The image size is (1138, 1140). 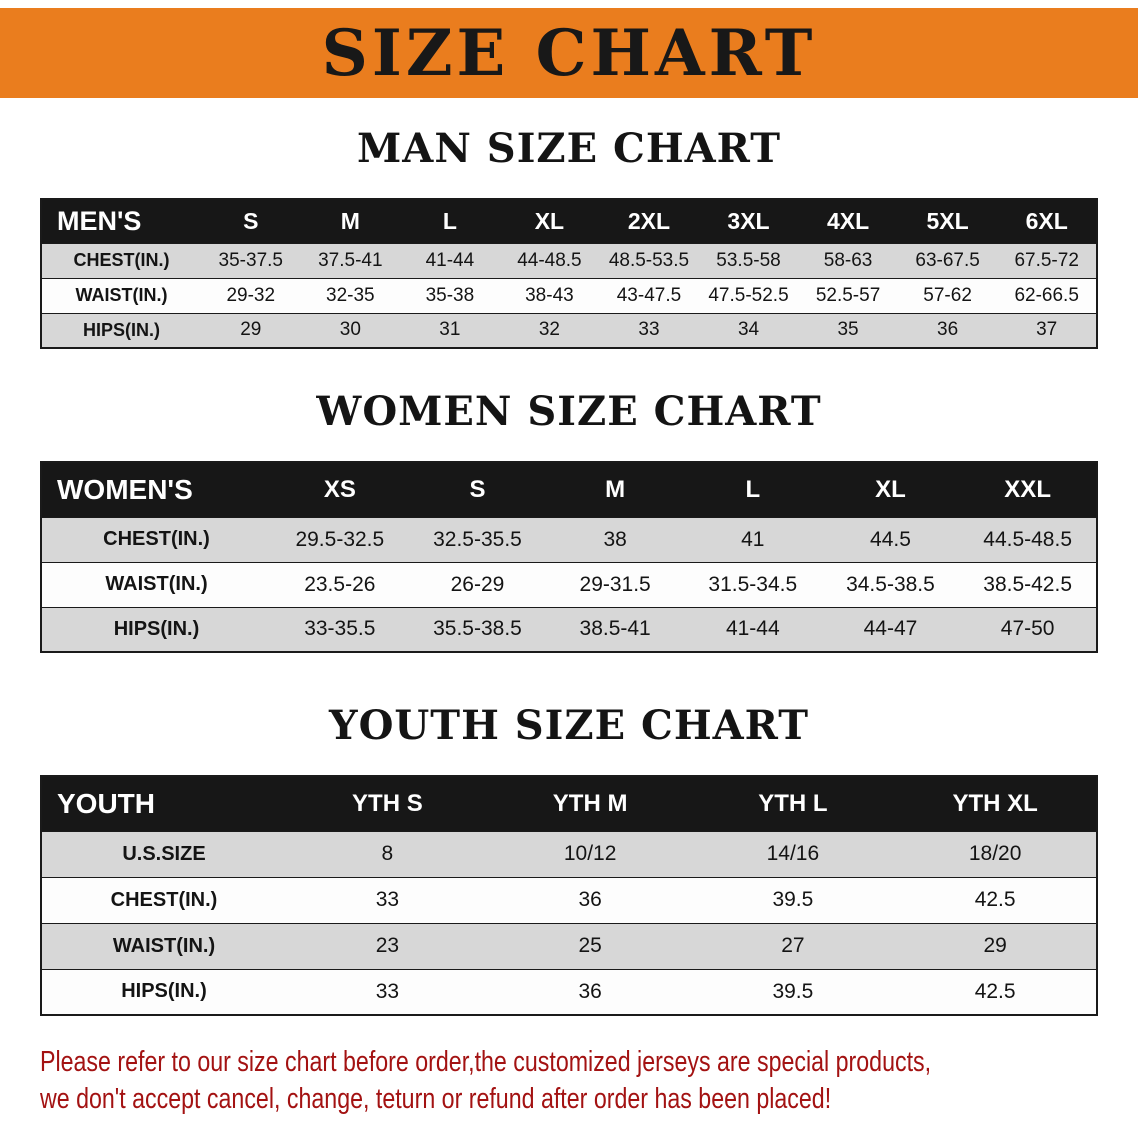 I want to click on table-row: HIPS(IN.) 29 30 31 32 33 34 35 36 37, so click(x=569, y=330).